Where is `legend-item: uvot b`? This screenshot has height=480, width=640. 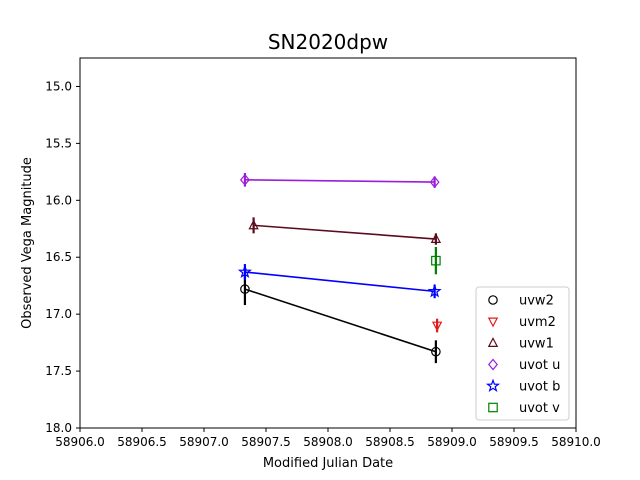
legend-item: uvot b is located at coordinates (522, 386).